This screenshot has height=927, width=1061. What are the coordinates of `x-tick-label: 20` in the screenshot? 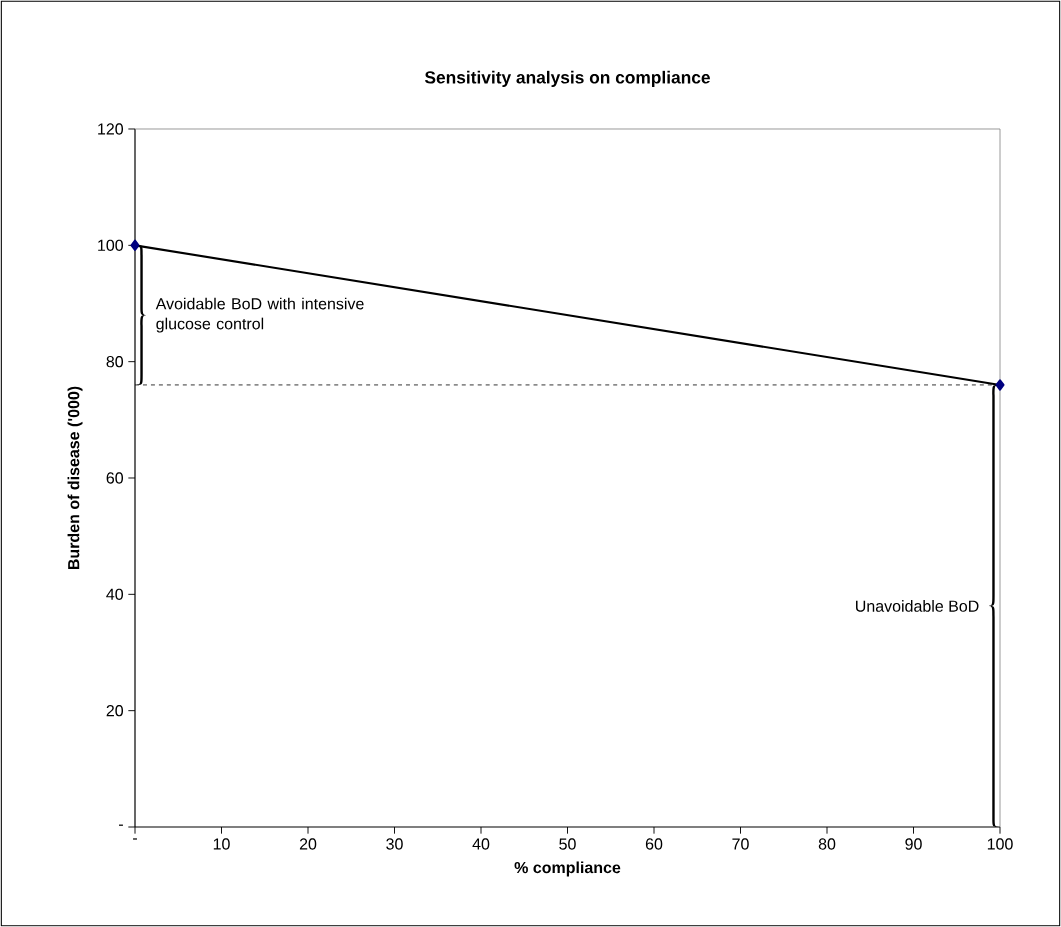 It's located at (308, 844).